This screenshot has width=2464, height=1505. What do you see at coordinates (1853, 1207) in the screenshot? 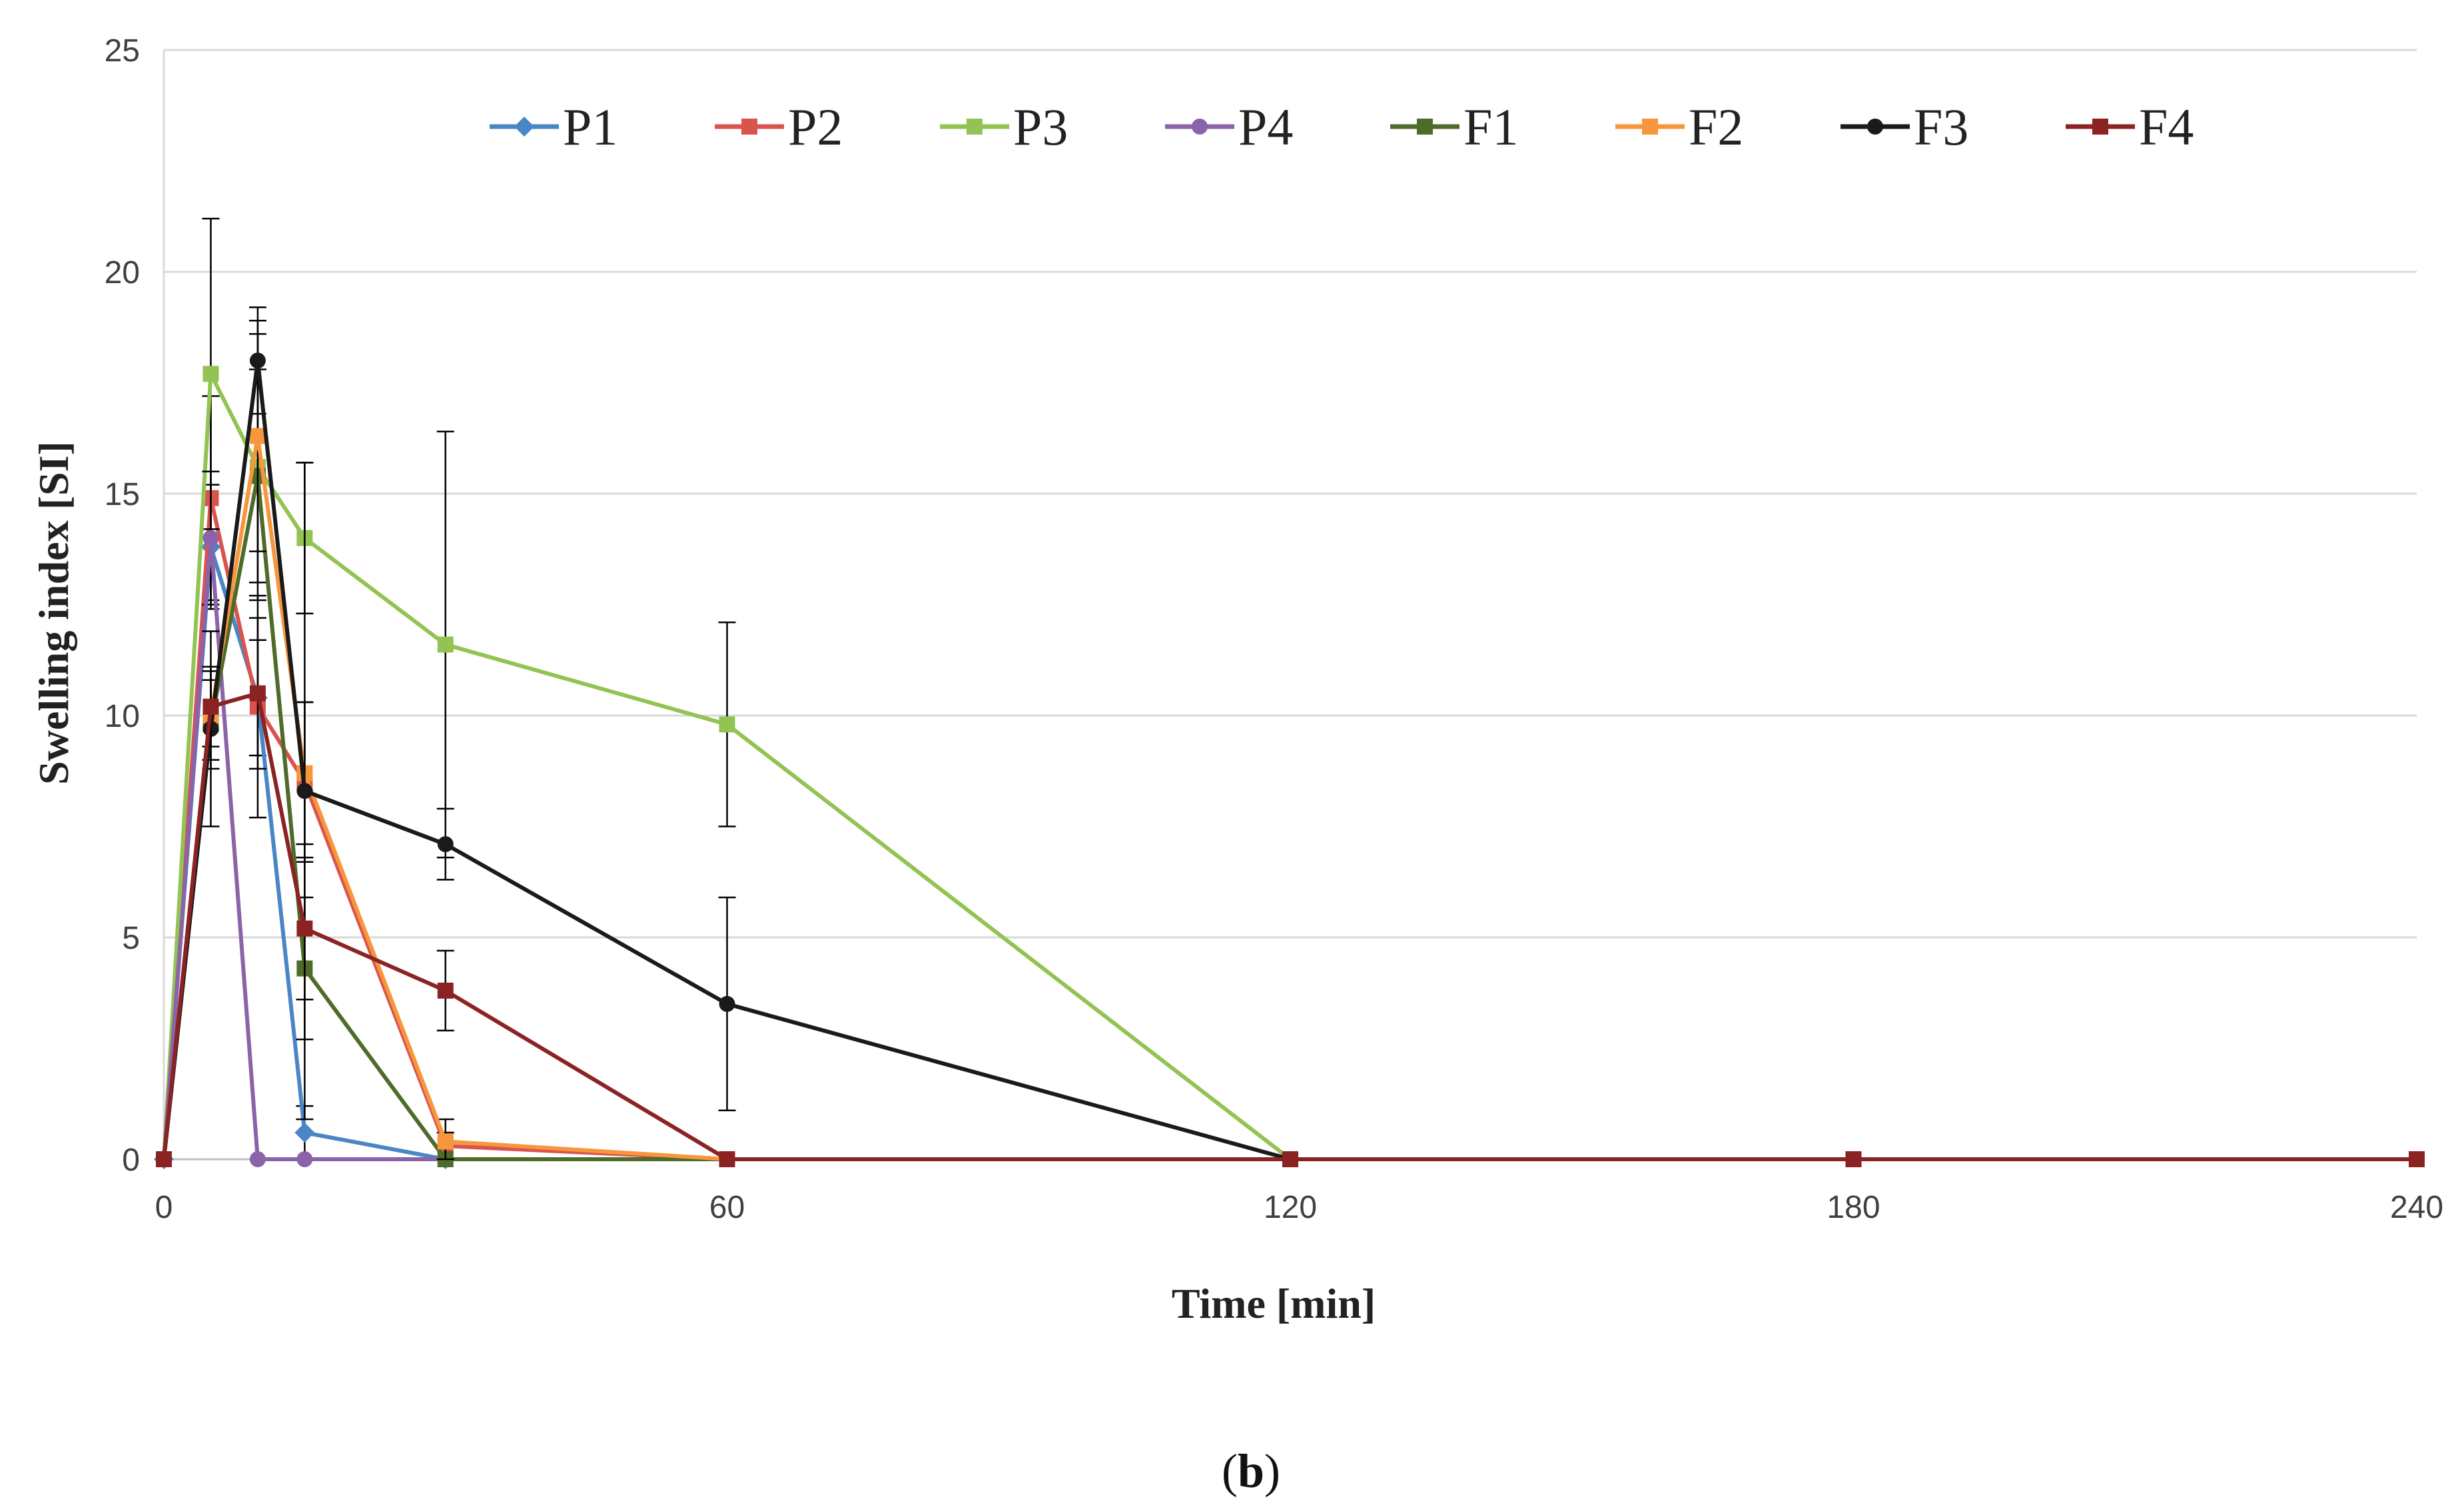
I see `x-tick-label-180: 180` at bounding box center [1853, 1207].